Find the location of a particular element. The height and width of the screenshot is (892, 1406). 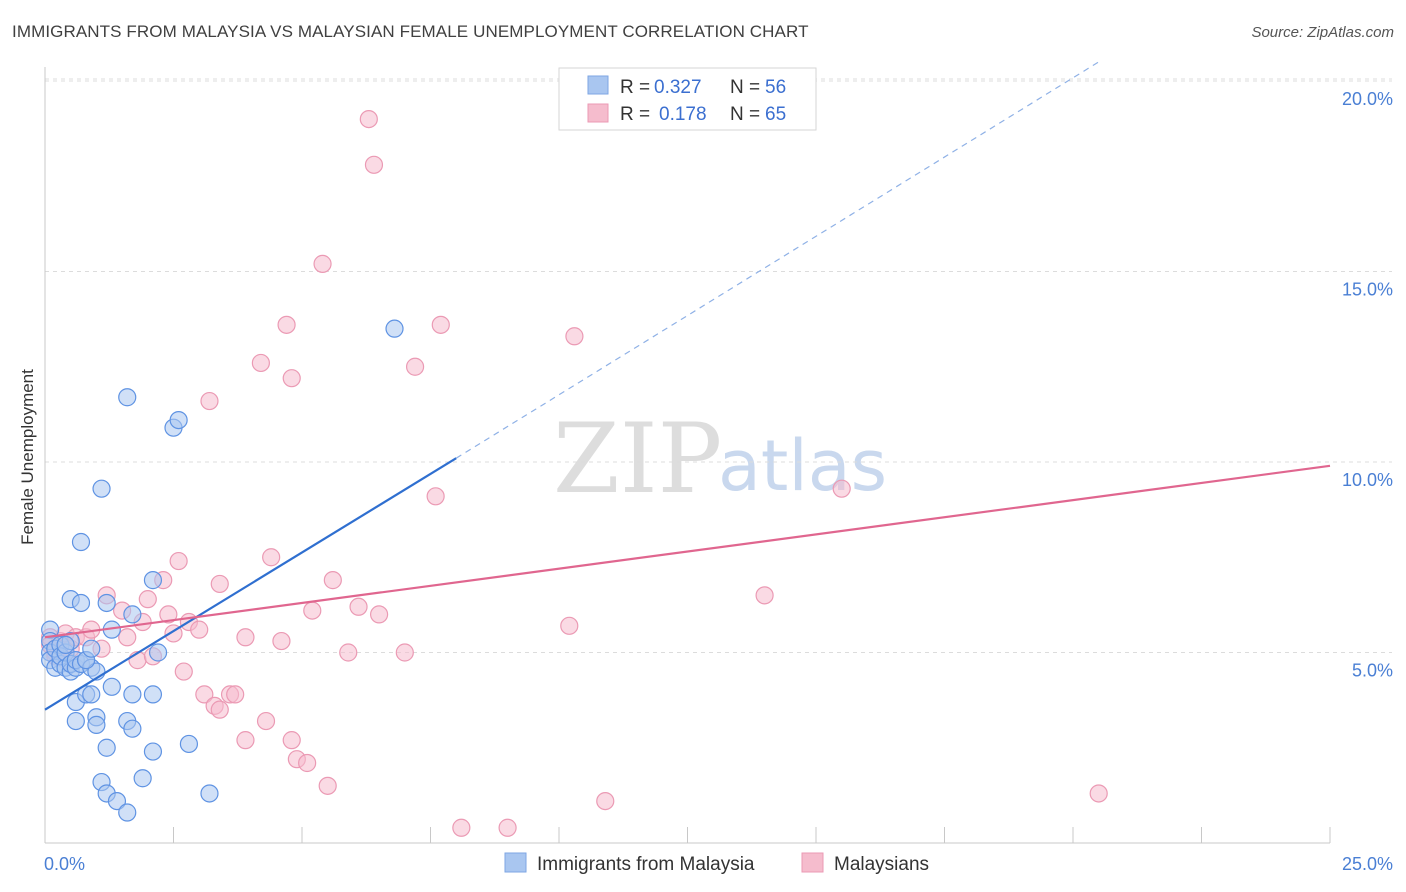

trend-line-immigrants is located at coordinates (250, 584).